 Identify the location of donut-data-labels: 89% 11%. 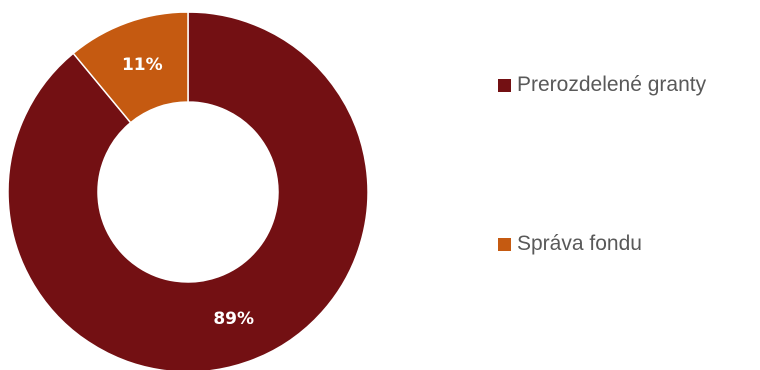
(188, 192).